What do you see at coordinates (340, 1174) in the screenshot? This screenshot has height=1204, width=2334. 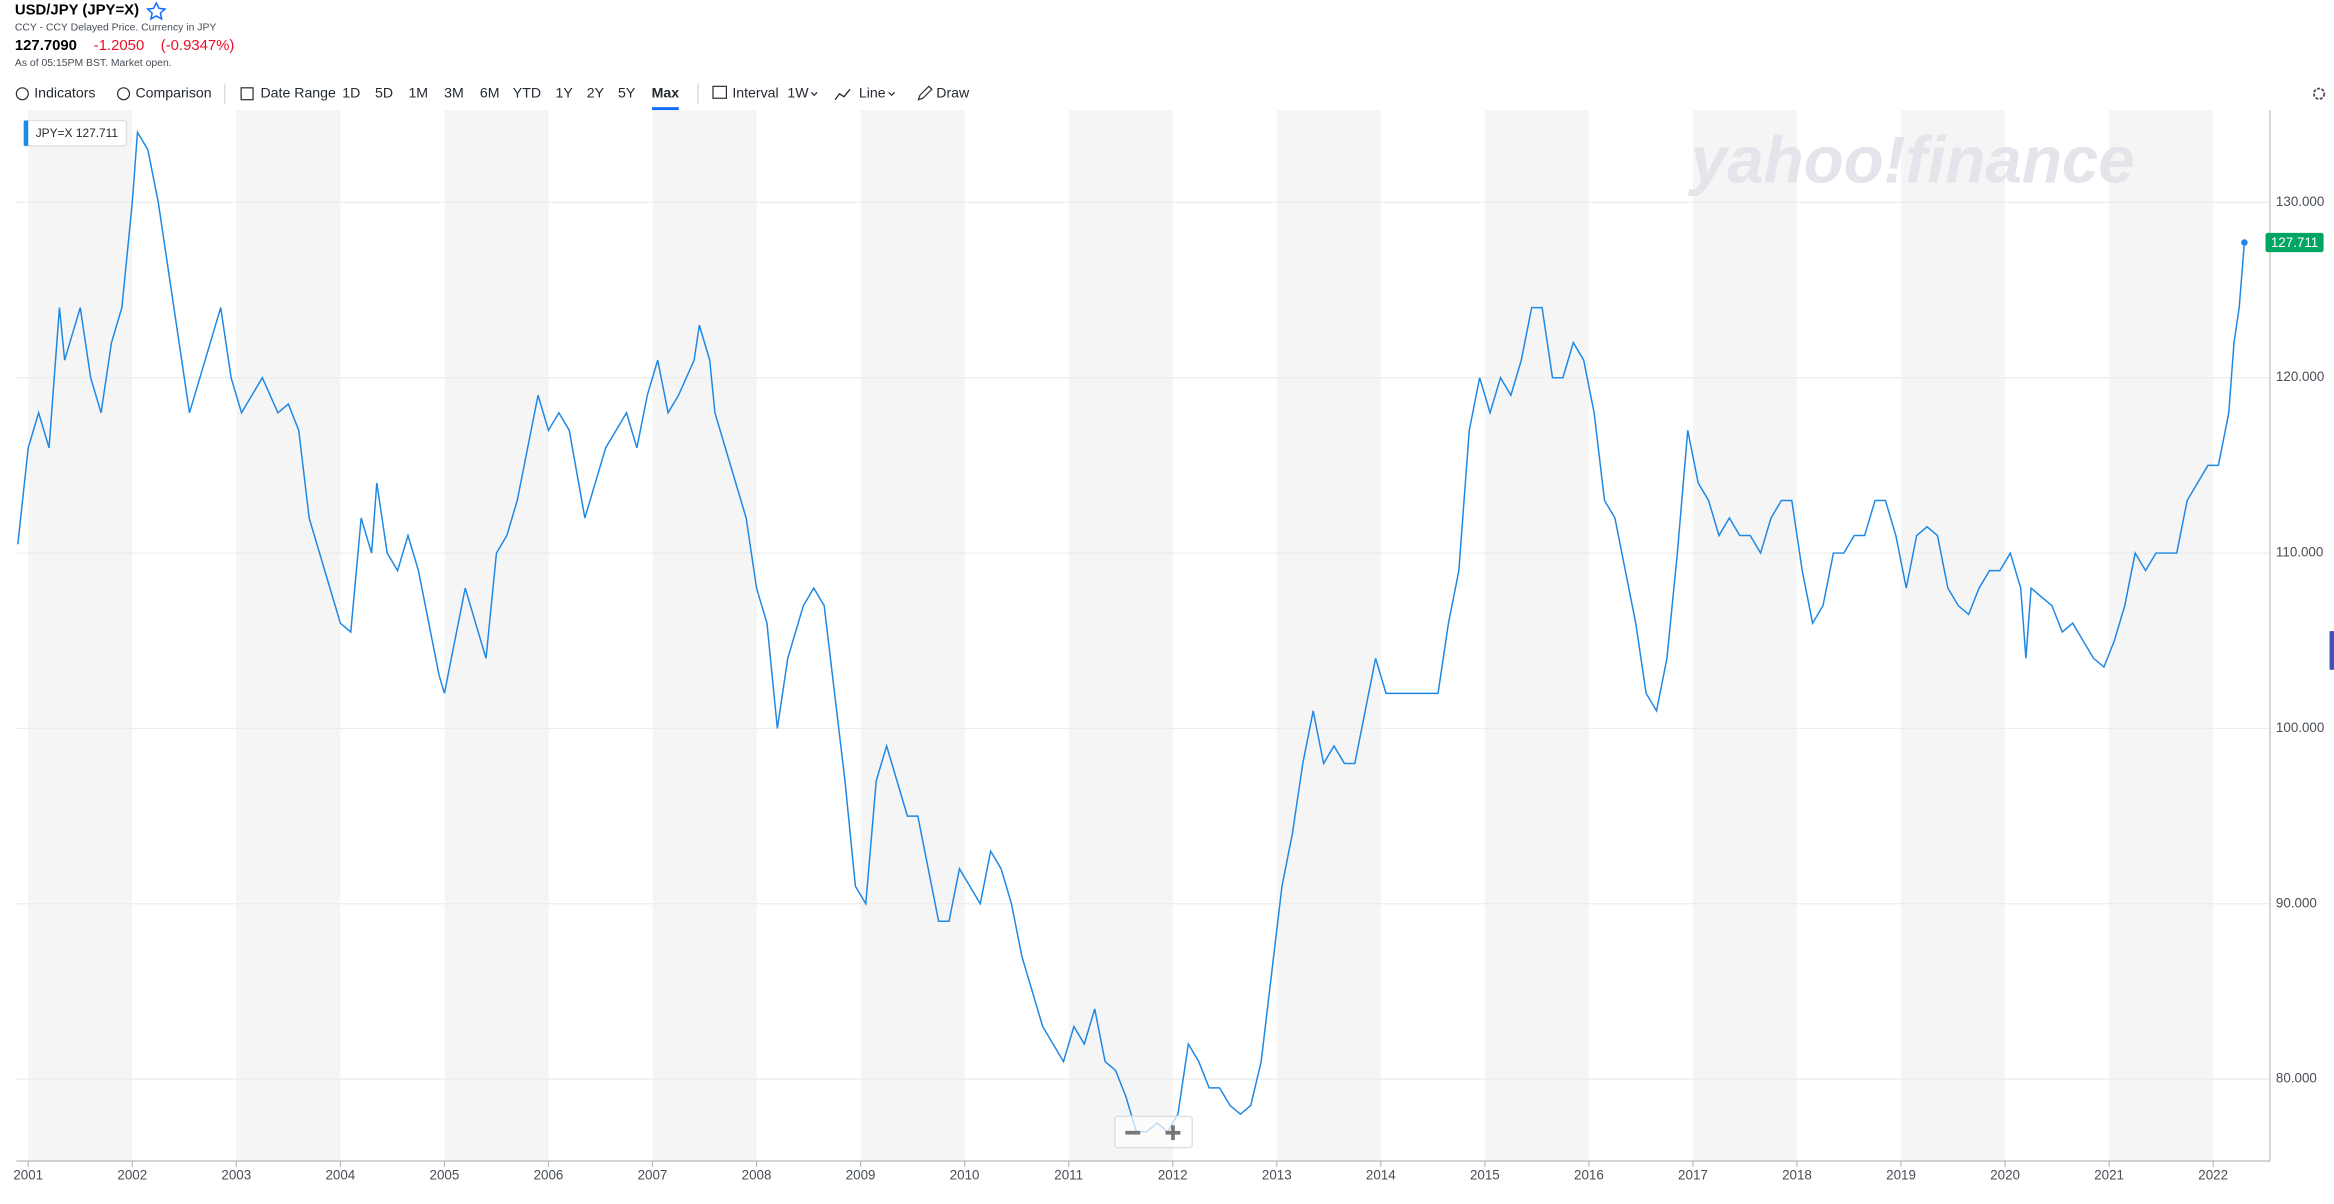 I see `x-tick-label: 2004` at bounding box center [340, 1174].